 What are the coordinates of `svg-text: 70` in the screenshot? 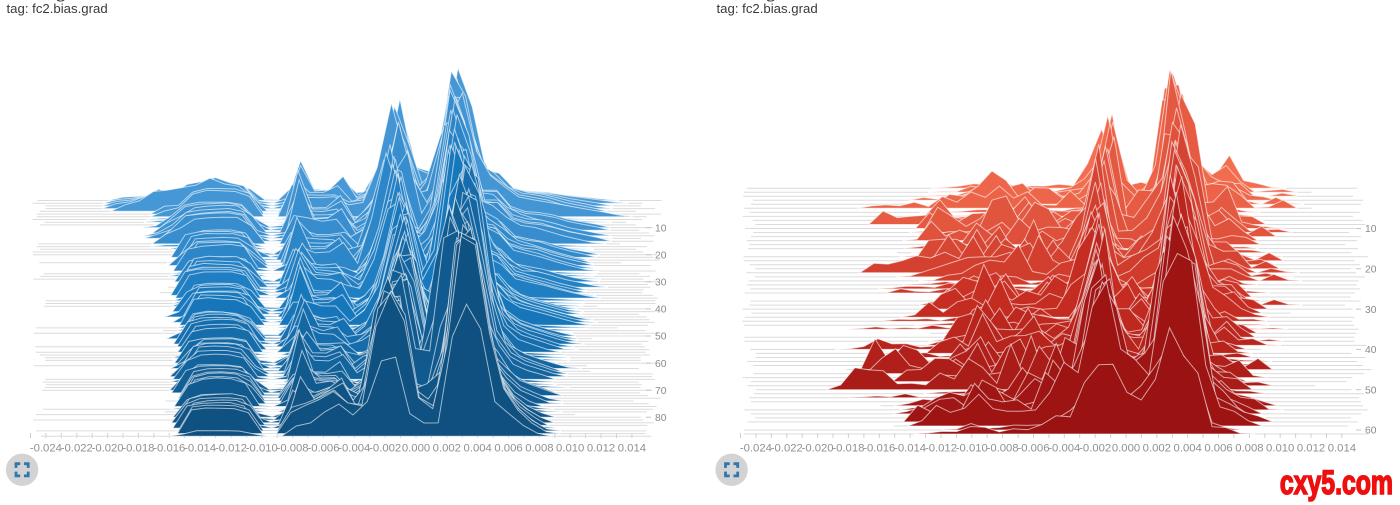 It's located at (661, 391).